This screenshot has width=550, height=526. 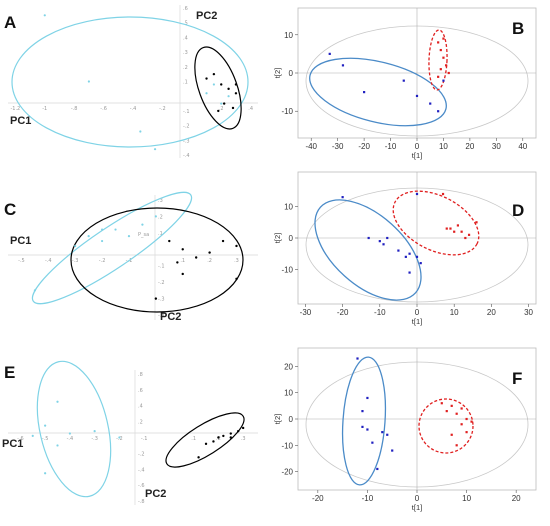 What do you see at coordinates (287, 472) in the screenshot?
I see `y-tick-label: -20` at bounding box center [287, 472].